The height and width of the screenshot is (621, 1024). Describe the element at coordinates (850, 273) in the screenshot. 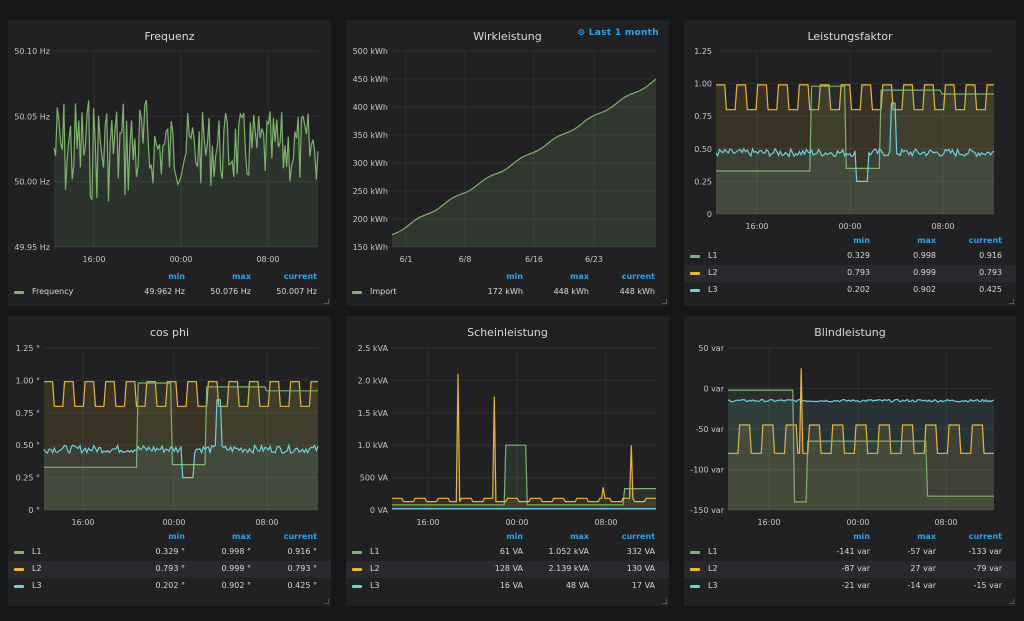

I see `legend-row-l2: L2 0.793 0.999 0.793` at that location.